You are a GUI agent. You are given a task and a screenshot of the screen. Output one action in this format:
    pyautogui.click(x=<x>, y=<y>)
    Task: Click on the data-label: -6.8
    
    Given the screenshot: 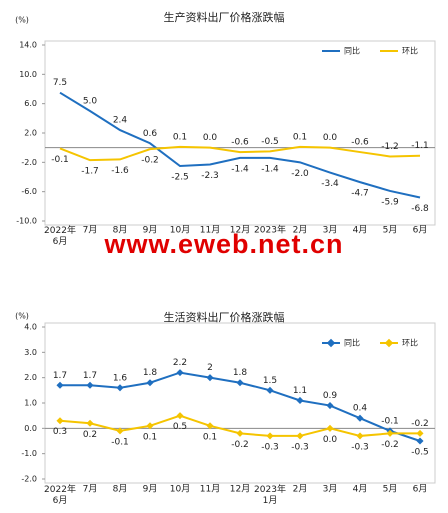 What is the action you would take?
    pyautogui.click(x=420, y=209)
    